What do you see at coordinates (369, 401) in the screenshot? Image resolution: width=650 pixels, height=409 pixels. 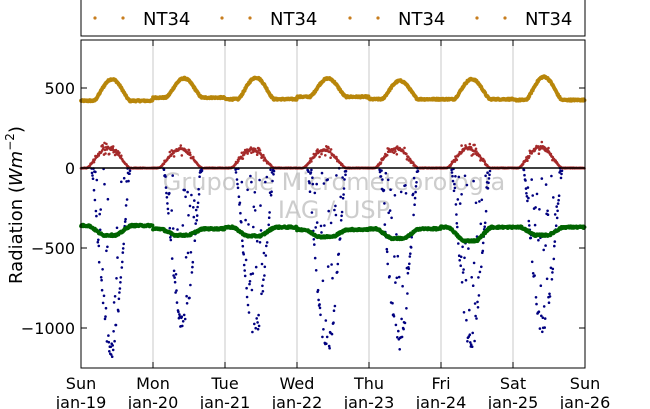 I see `x-tick-label-date: jan-23` at bounding box center [369, 401].